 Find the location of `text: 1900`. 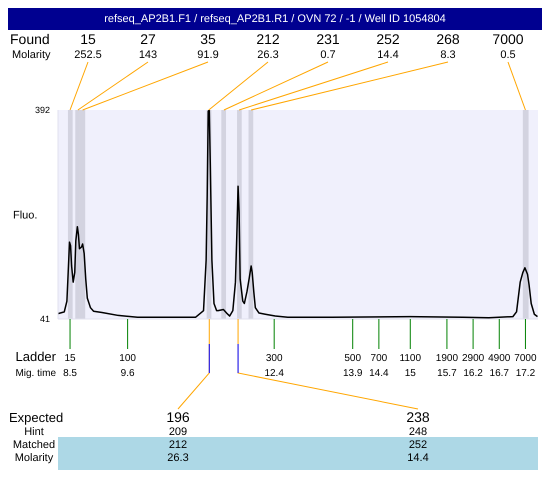

text: 1900 is located at coordinates (447, 358).